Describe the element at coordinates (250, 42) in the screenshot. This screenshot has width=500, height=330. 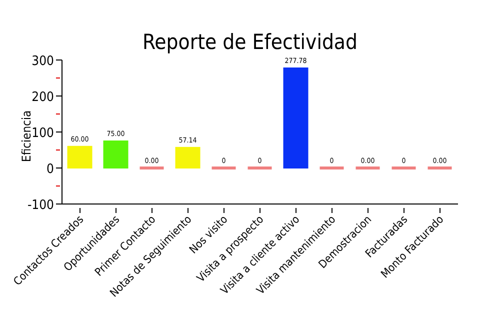
I see `chart-title: Reporte de Efectividad` at that location.